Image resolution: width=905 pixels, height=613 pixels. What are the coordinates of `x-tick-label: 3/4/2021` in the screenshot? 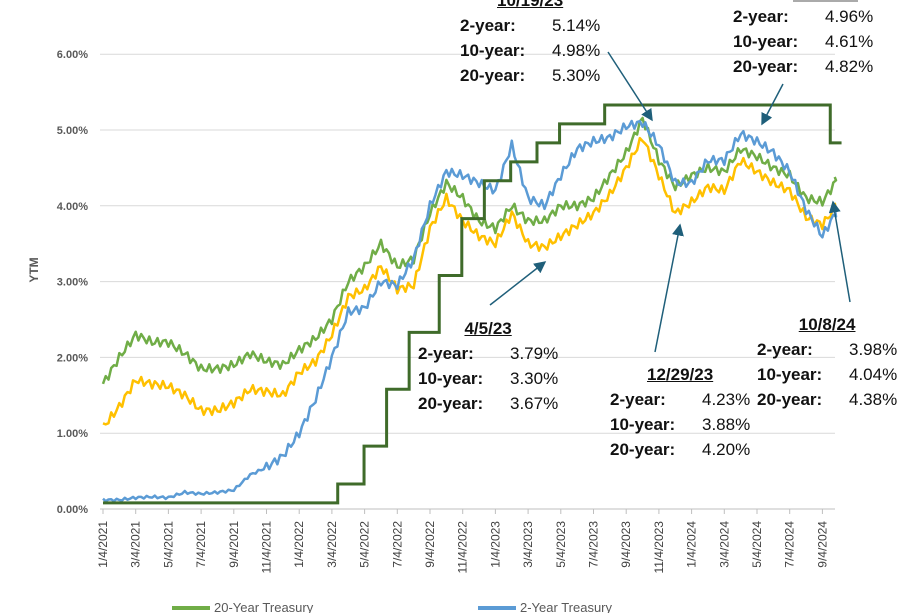 It's located at (136, 544).